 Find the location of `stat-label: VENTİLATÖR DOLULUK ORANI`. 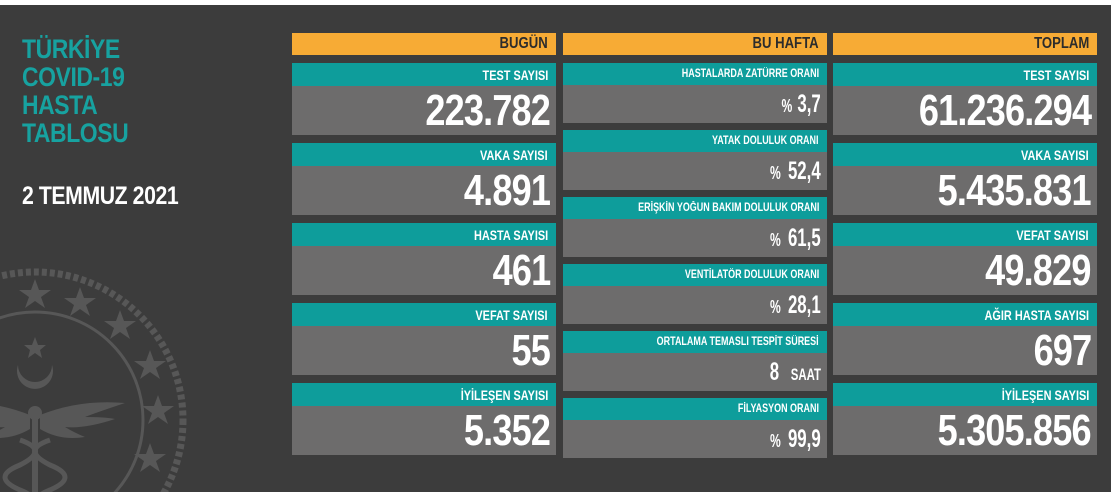

stat-label: VENTİLATÖR DOLULUK ORANI is located at coordinates (695, 275).